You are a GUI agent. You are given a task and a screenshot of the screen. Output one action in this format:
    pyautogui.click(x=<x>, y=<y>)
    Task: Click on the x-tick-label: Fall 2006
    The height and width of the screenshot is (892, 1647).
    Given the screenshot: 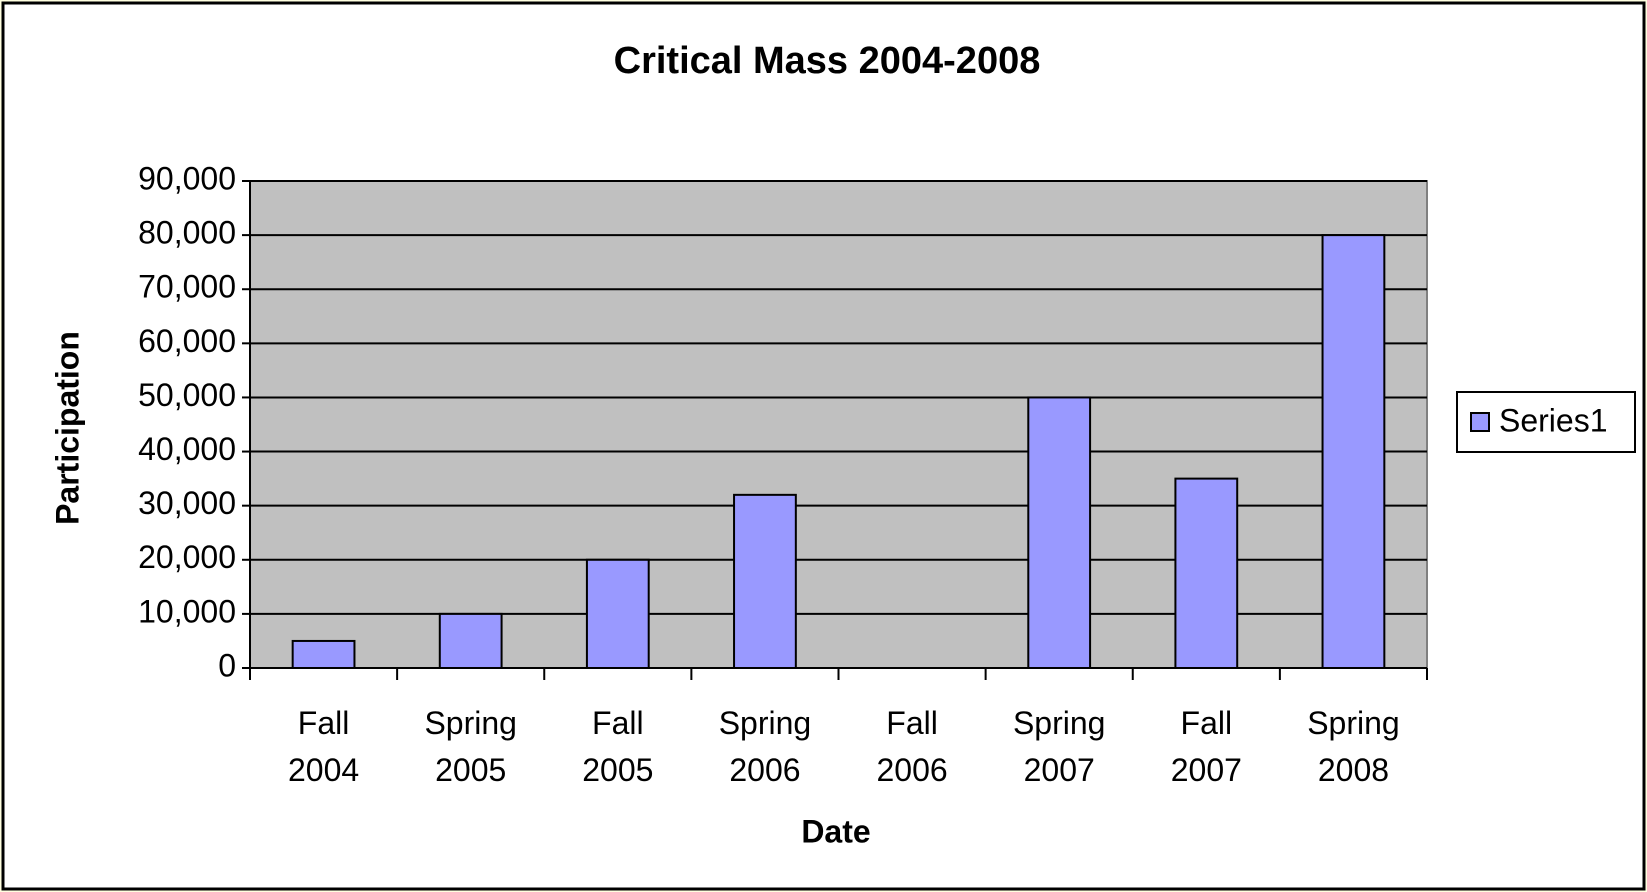 What is the action you would take?
    pyautogui.click(x=912, y=746)
    